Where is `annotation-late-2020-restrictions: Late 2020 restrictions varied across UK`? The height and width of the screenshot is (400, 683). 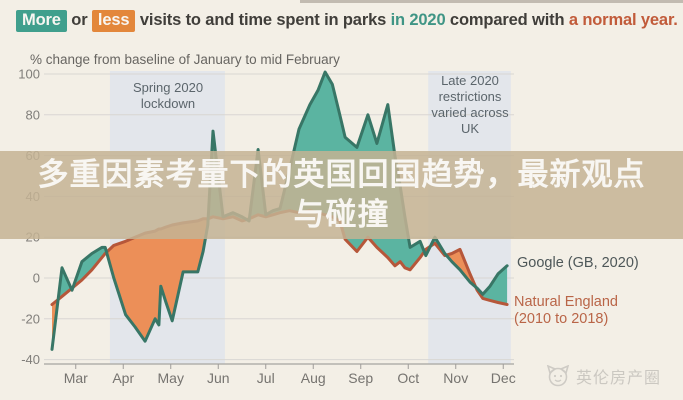 annotation-late-2020-restrictions: Late 2020 restrictions varied across UK is located at coordinates (470, 104).